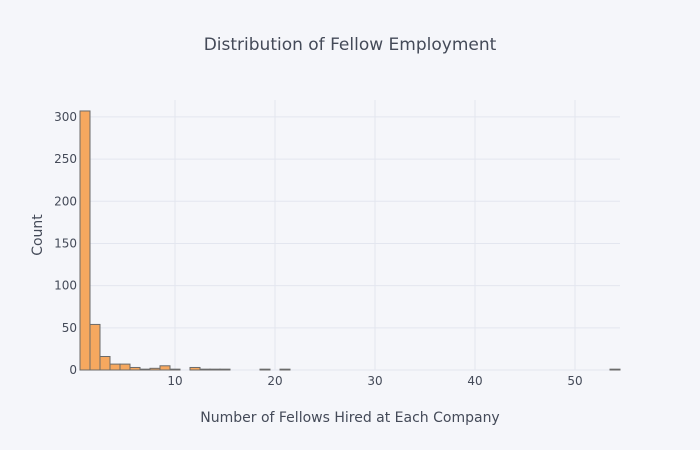  What do you see at coordinates (69, 328) in the screenshot?
I see `y-tick-label: 50` at bounding box center [69, 328].